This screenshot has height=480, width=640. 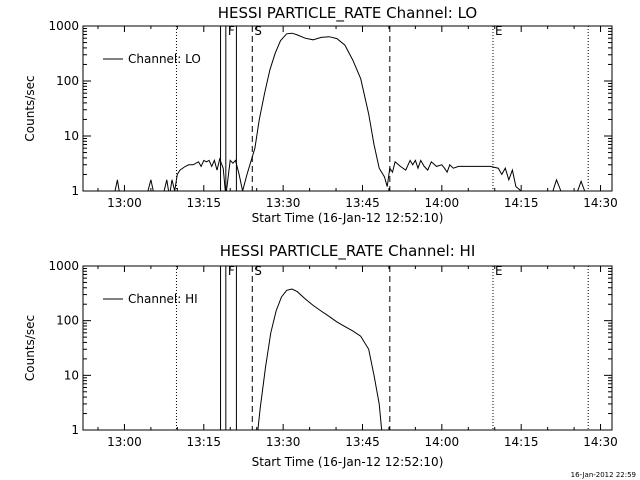 What do you see at coordinates (164, 59) in the screenshot?
I see `legend-entry: Channel: LO` at bounding box center [164, 59].